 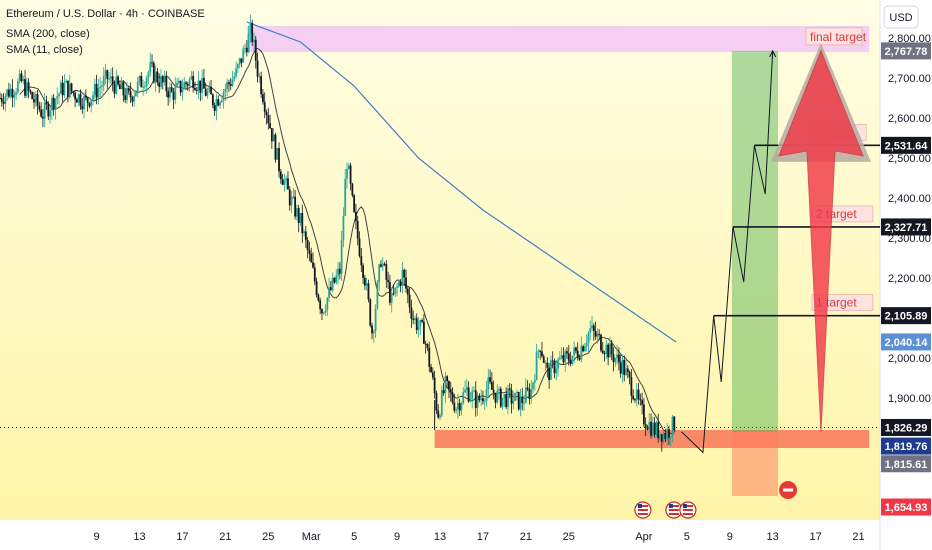 What do you see at coordinates (139, 537) in the screenshot?
I see `x-tick-label: 13` at bounding box center [139, 537].